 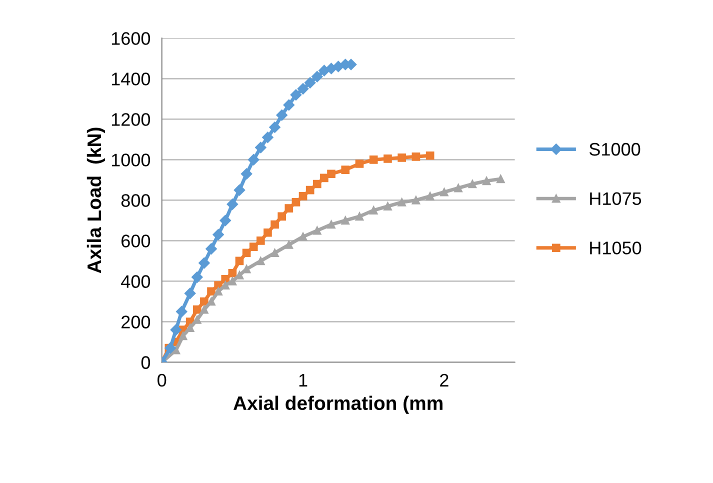 I want to click on y-tick-label: 1000, so click(x=131, y=160).